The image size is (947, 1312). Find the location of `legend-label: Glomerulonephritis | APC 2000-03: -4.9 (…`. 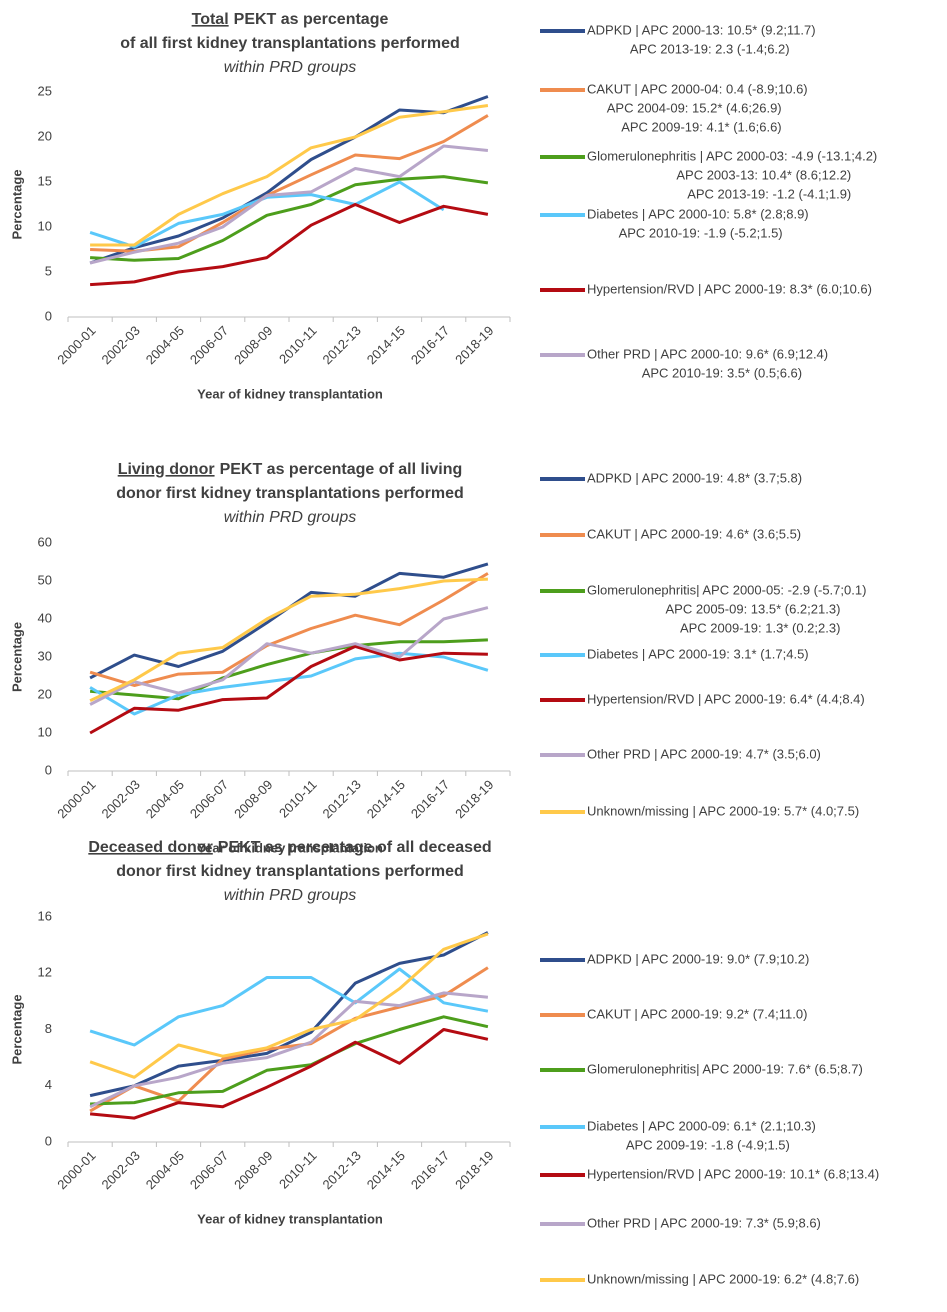

legend-label: Glomerulonephritis | APC 2000-03: -4.9 (… is located at coordinates (732, 155).